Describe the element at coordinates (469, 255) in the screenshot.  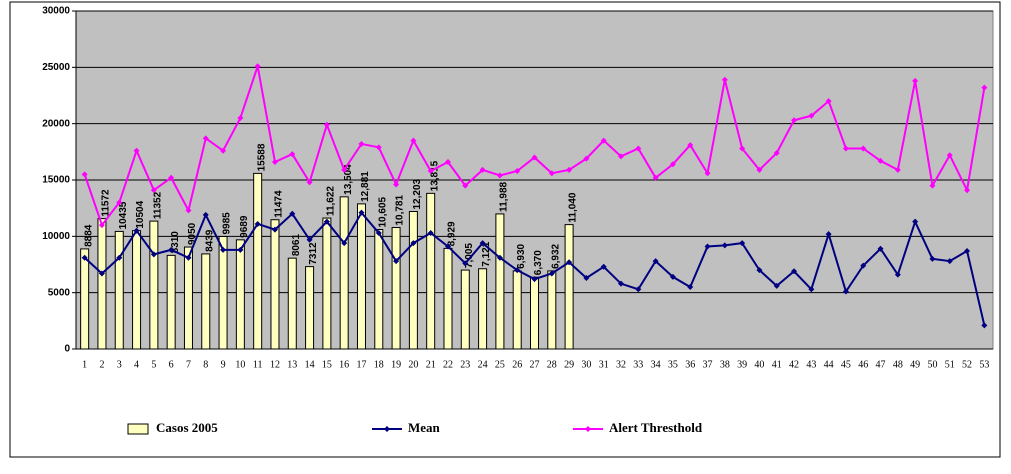
I see `data-label: 7,005` at that location.